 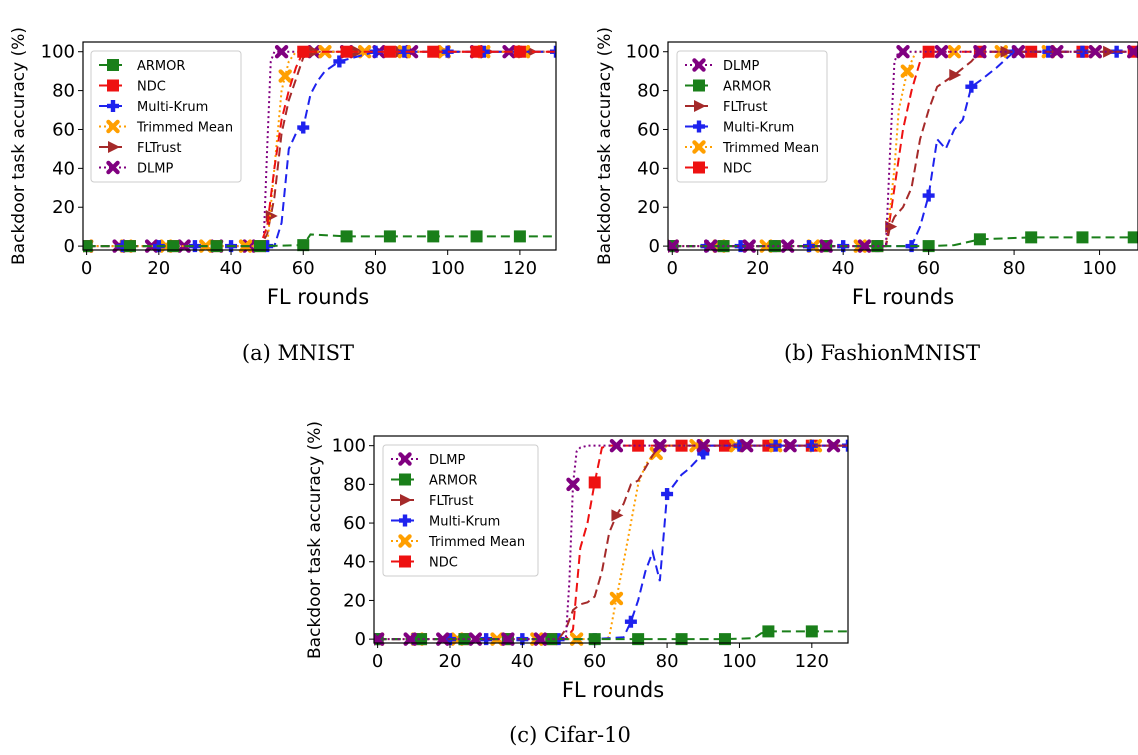 I want to click on series-line-armor, so click(x=612, y=635).